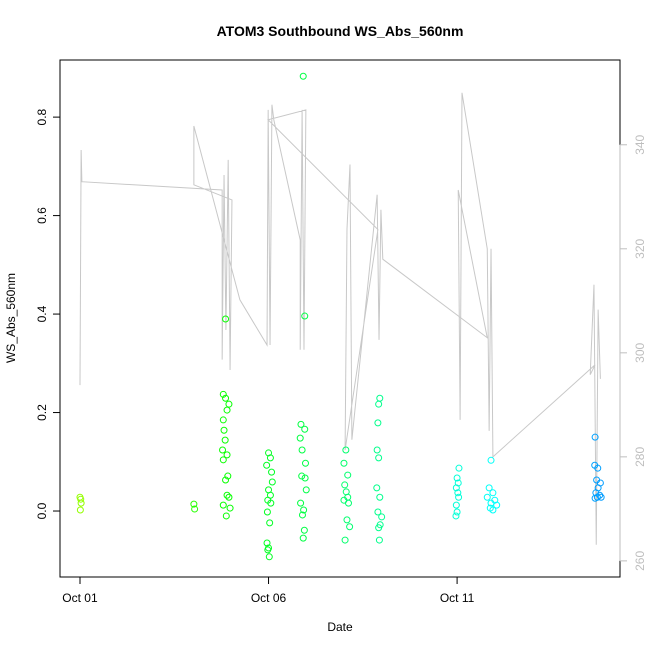  I want to click on x-tick-label: Oct 11, so click(457, 598).